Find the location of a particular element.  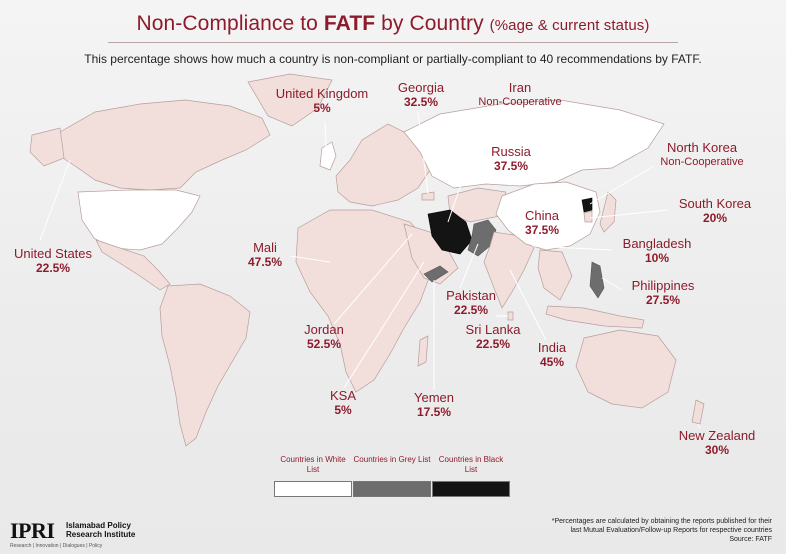

leader-india is located at coordinates (528, 305).